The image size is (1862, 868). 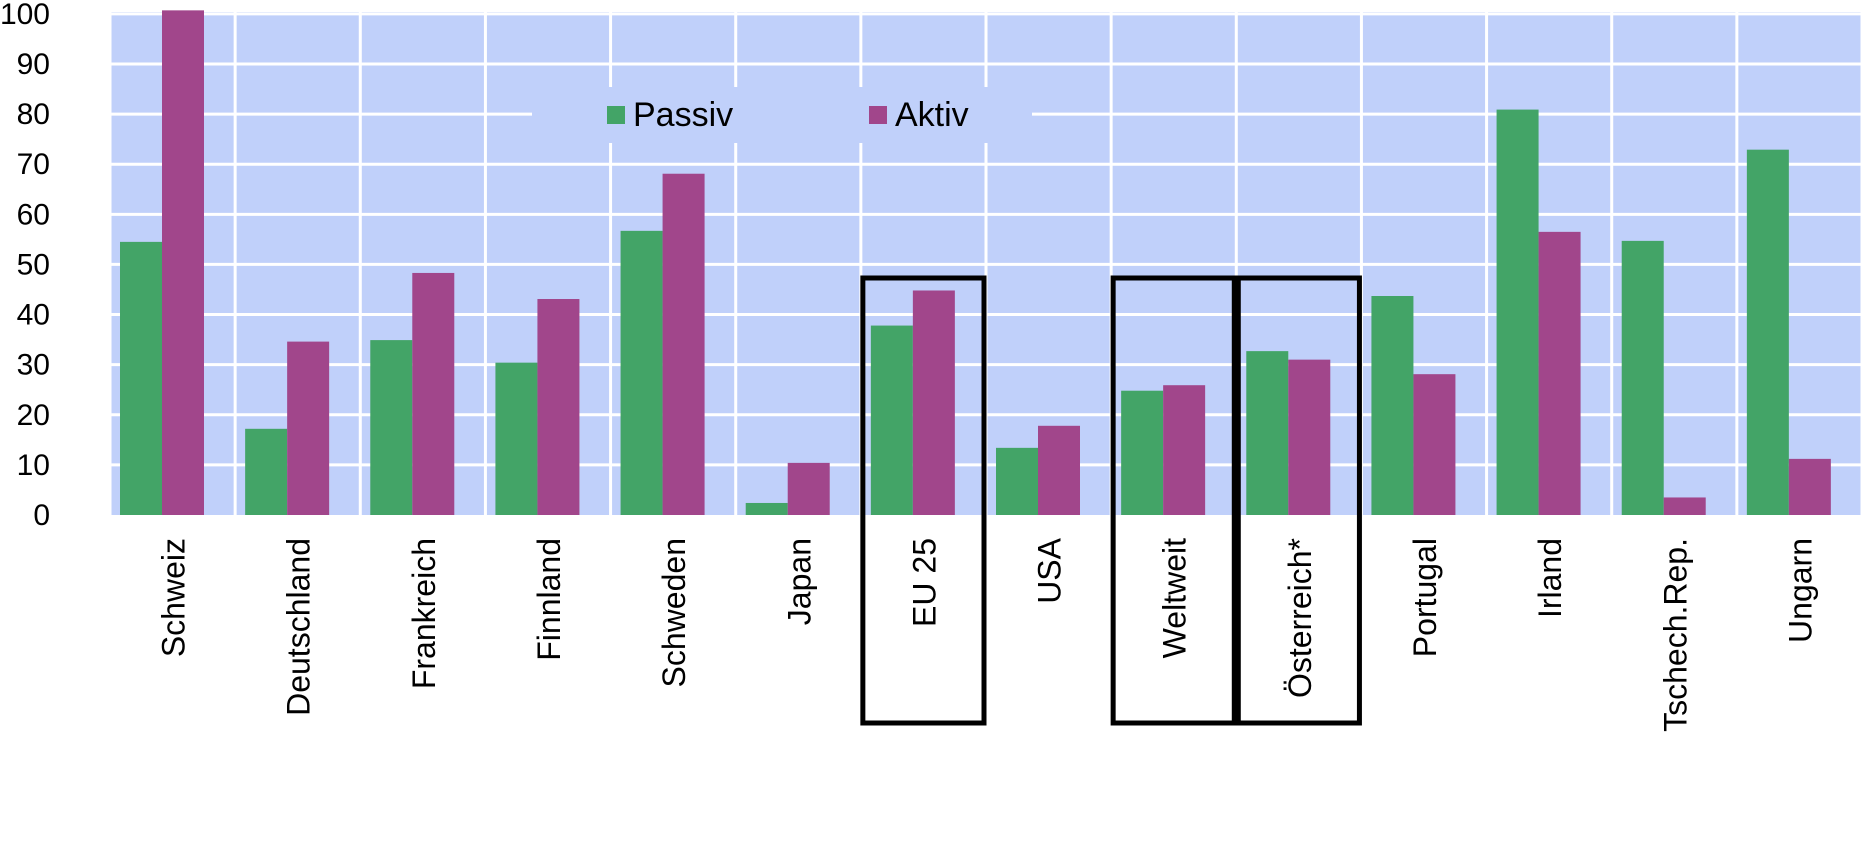 What do you see at coordinates (683, 115) in the screenshot?
I see `legend-label-passiv: Passiv` at bounding box center [683, 115].